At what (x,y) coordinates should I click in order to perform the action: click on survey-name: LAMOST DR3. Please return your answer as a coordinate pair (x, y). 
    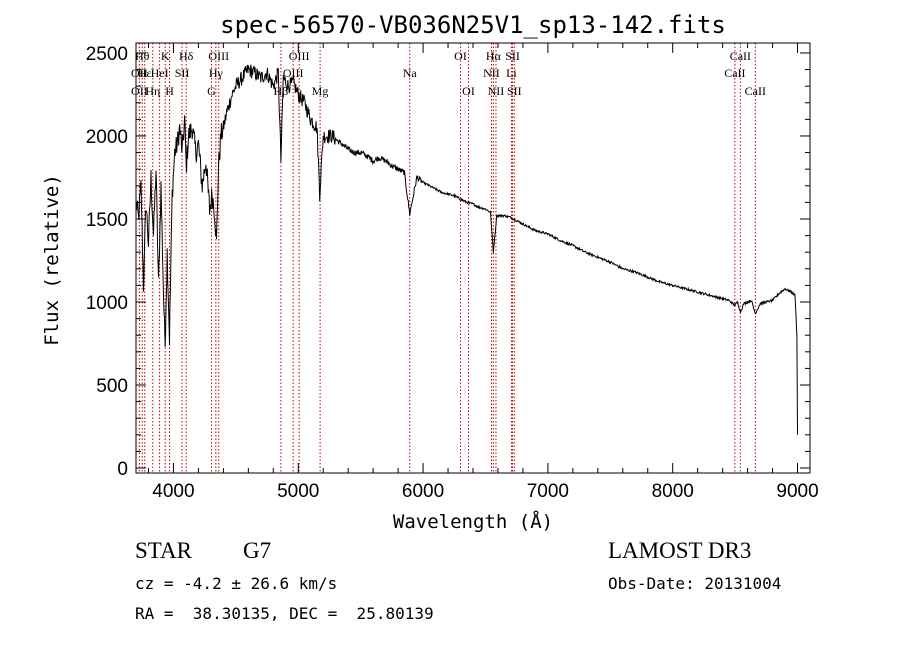
    Looking at the image, I should click on (680, 550).